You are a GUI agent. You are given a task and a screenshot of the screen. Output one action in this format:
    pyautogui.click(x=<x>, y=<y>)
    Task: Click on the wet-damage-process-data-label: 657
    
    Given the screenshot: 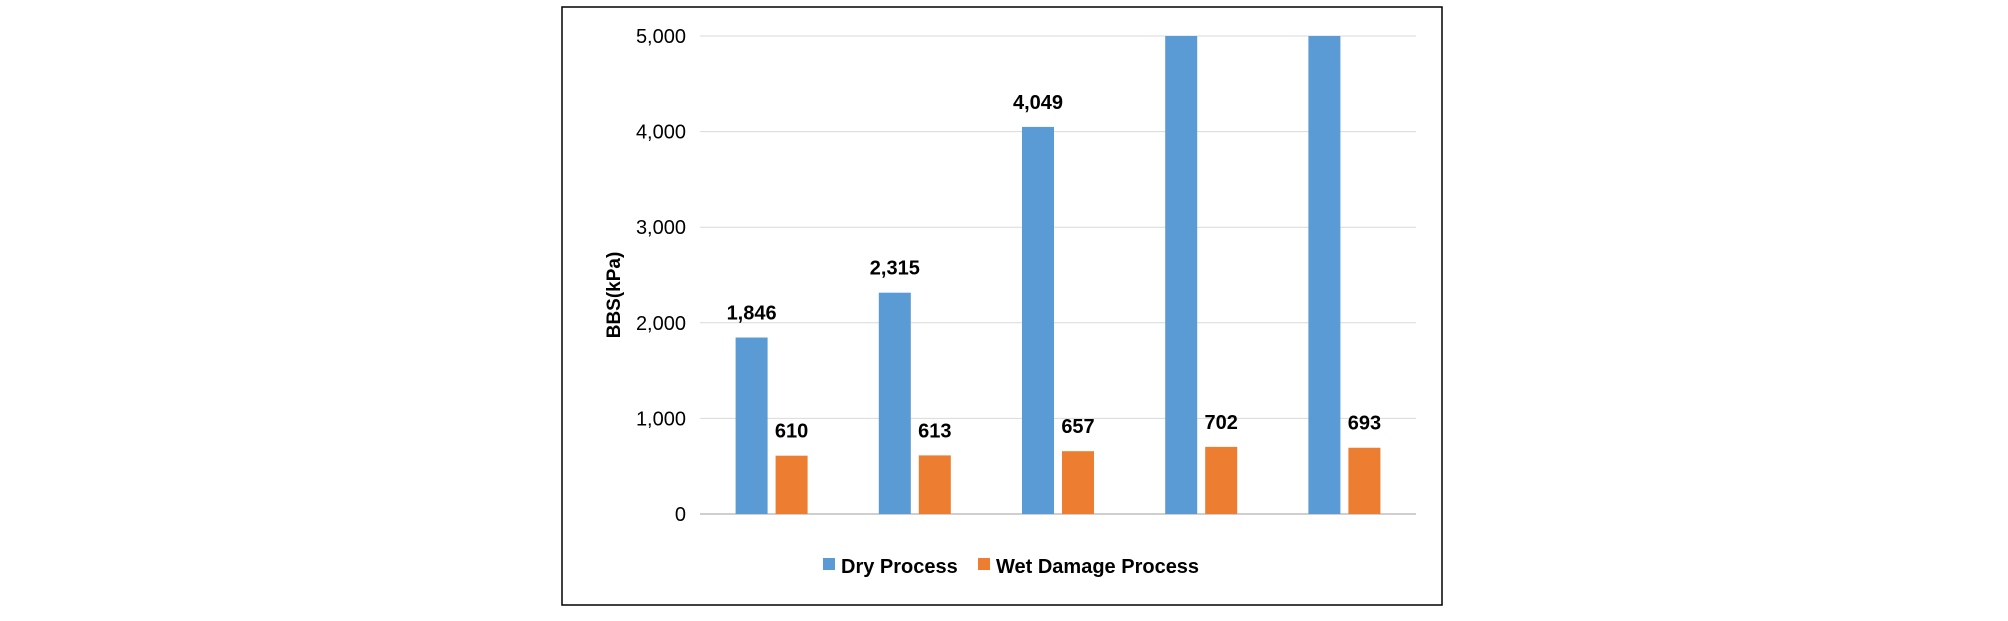 What is the action you would take?
    pyautogui.click(x=1077, y=427)
    